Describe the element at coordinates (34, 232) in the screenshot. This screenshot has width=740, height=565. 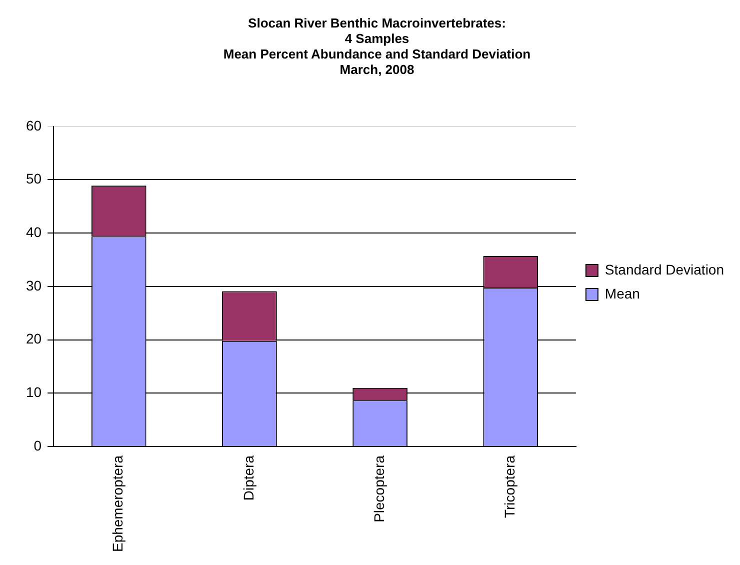
I see `y-tick-label: 40` at that location.